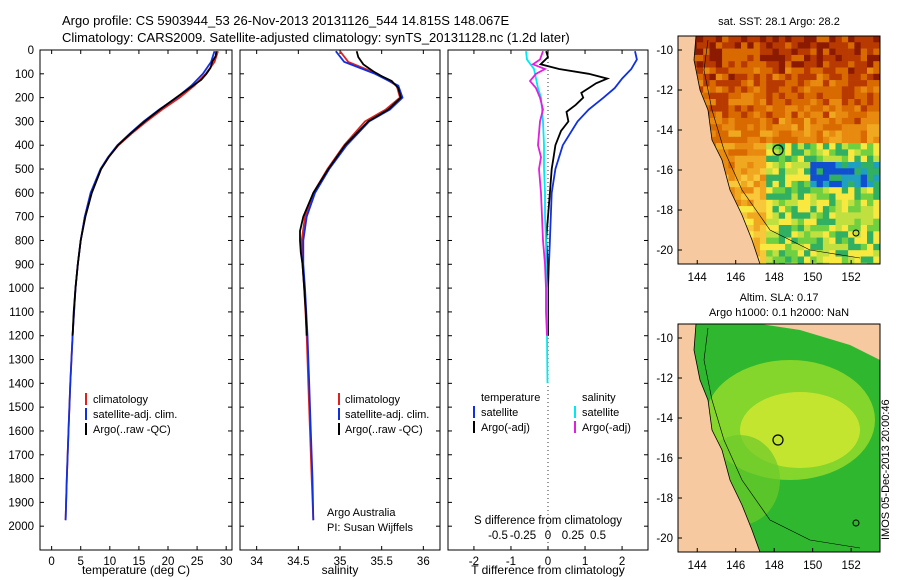 This screenshot has height=580, width=900. Describe the element at coordinates (373, 400) in the screenshot. I see `legend-climatology-label: climatology` at that location.